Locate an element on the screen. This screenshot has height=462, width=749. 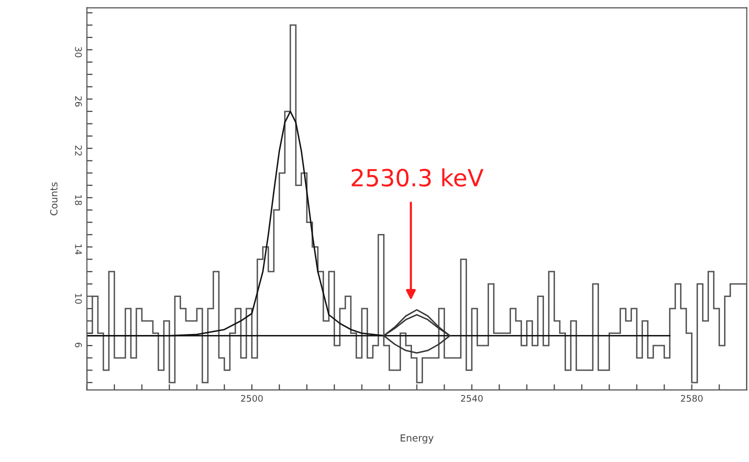
y-tick-label: 14 is located at coordinates (78, 249).